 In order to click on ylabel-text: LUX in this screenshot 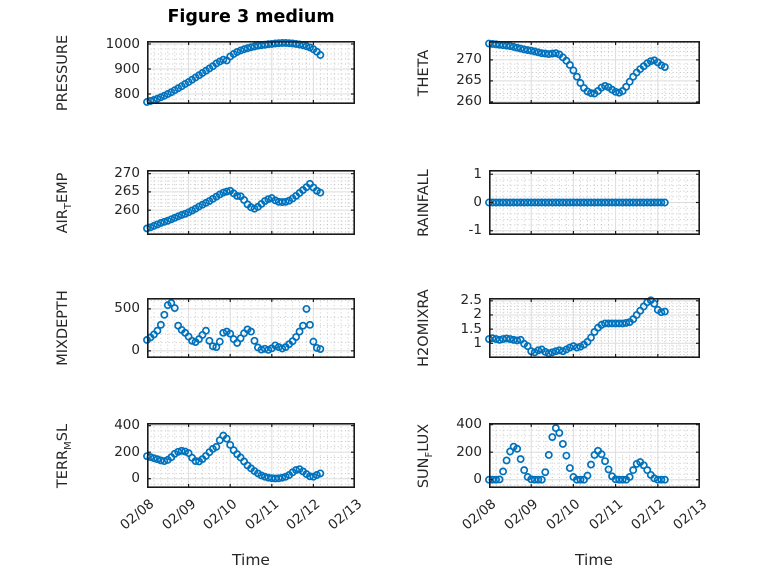, I will do `click(424, 437)`.